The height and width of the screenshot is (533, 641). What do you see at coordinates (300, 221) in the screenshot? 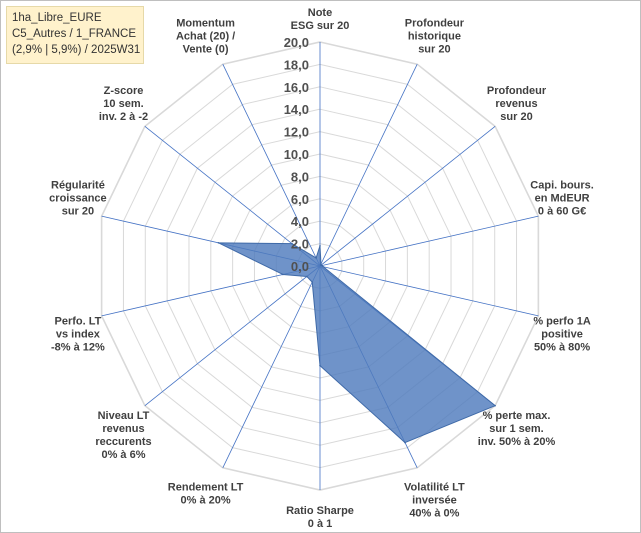
I see `tick-label: 4,0` at bounding box center [300, 221].